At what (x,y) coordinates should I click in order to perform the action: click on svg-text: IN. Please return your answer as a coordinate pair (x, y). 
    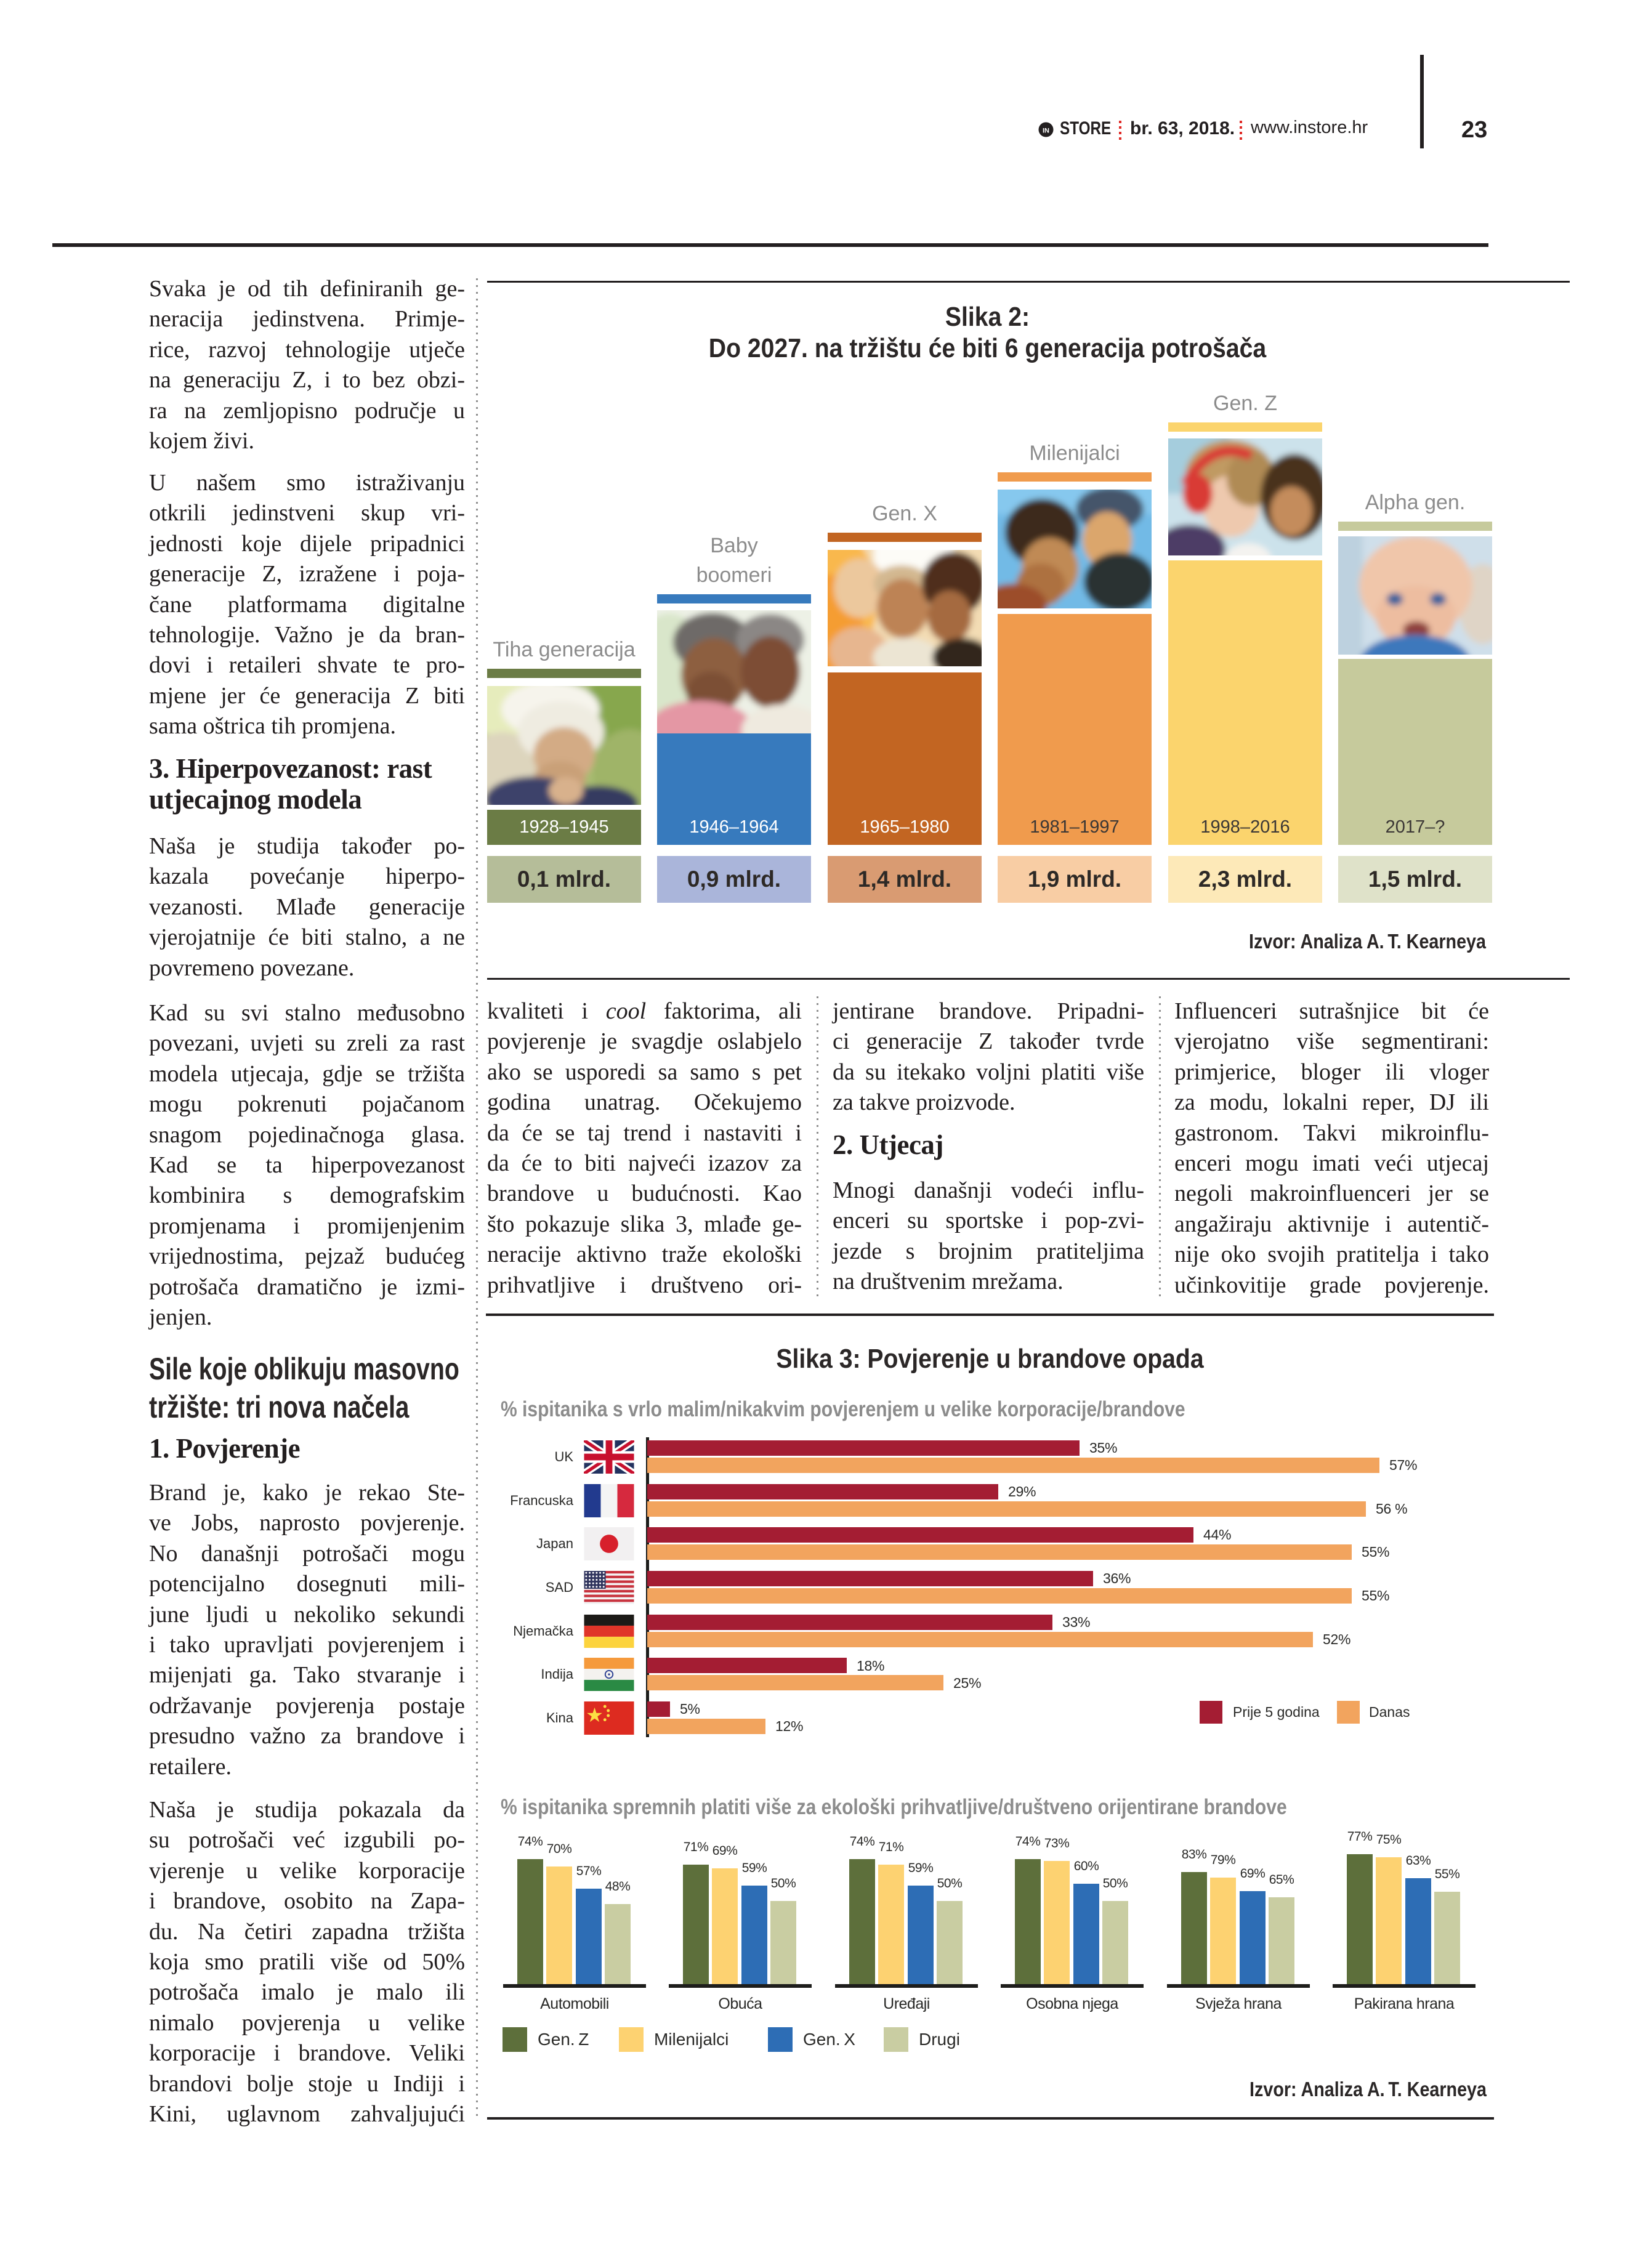
    Looking at the image, I should click on (1046, 131).